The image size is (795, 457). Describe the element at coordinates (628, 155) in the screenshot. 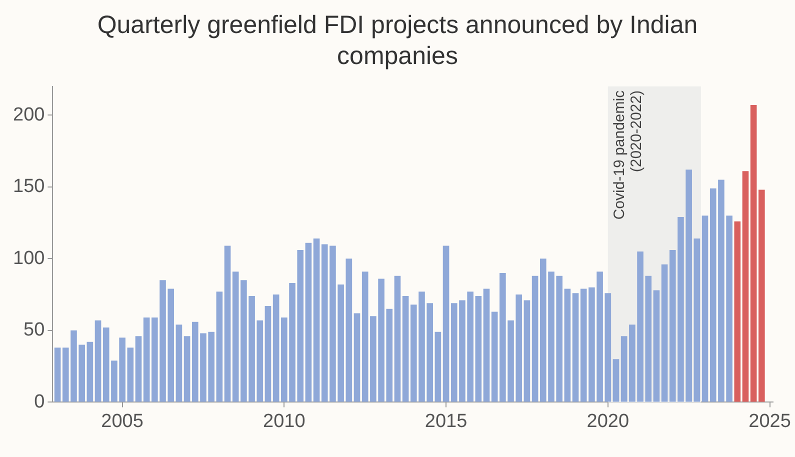

I see `band-label: Covid-19 pandemic (2020-2022)` at that location.